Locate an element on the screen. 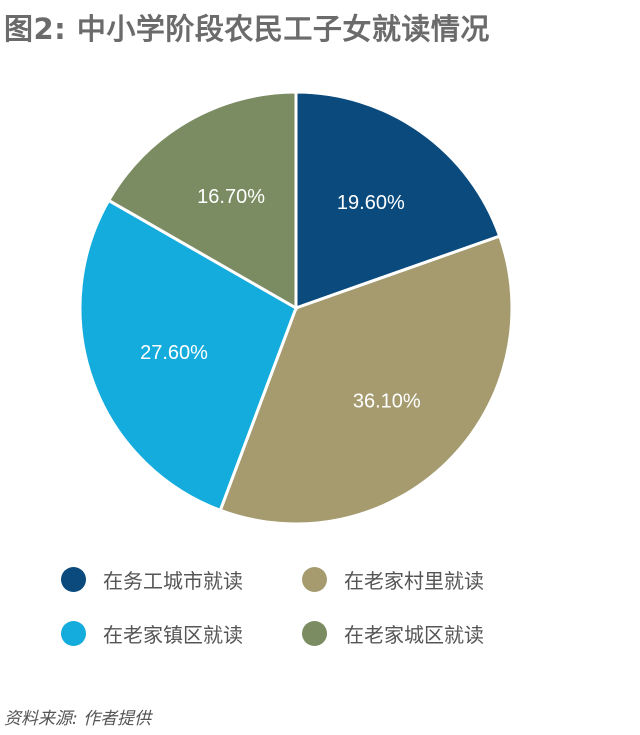 This screenshot has width=640, height=735. data-label: 16.70% is located at coordinates (231, 197).